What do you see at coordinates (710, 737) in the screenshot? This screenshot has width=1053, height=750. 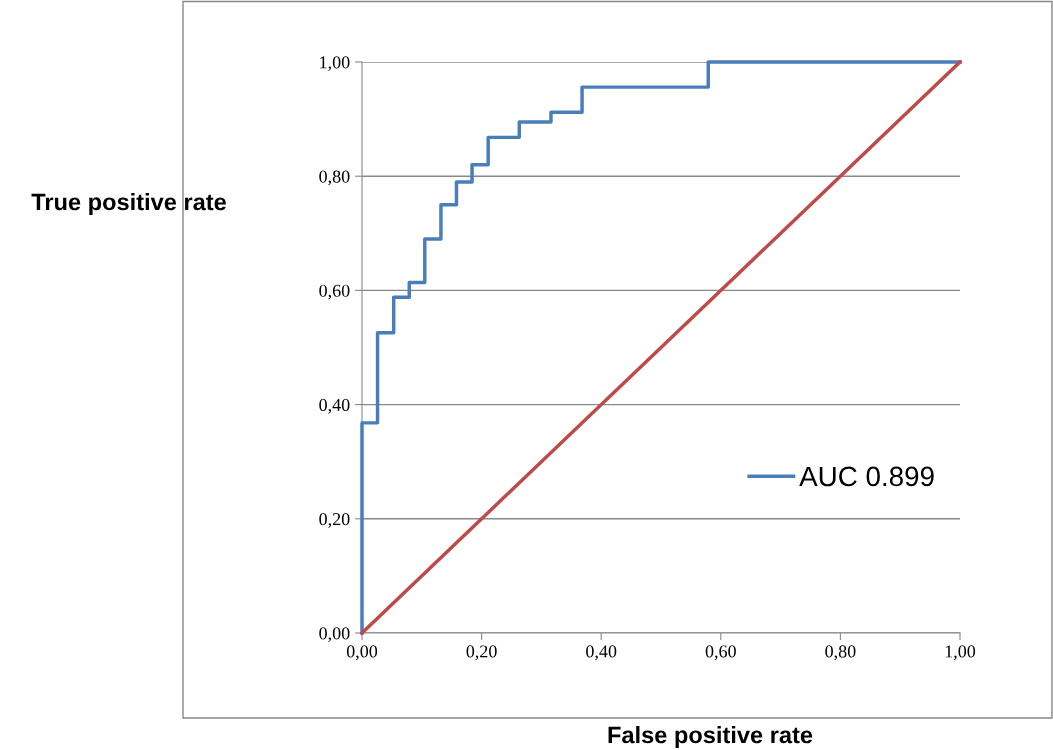 I see `x-axis-title: False positive rate` at bounding box center [710, 737].